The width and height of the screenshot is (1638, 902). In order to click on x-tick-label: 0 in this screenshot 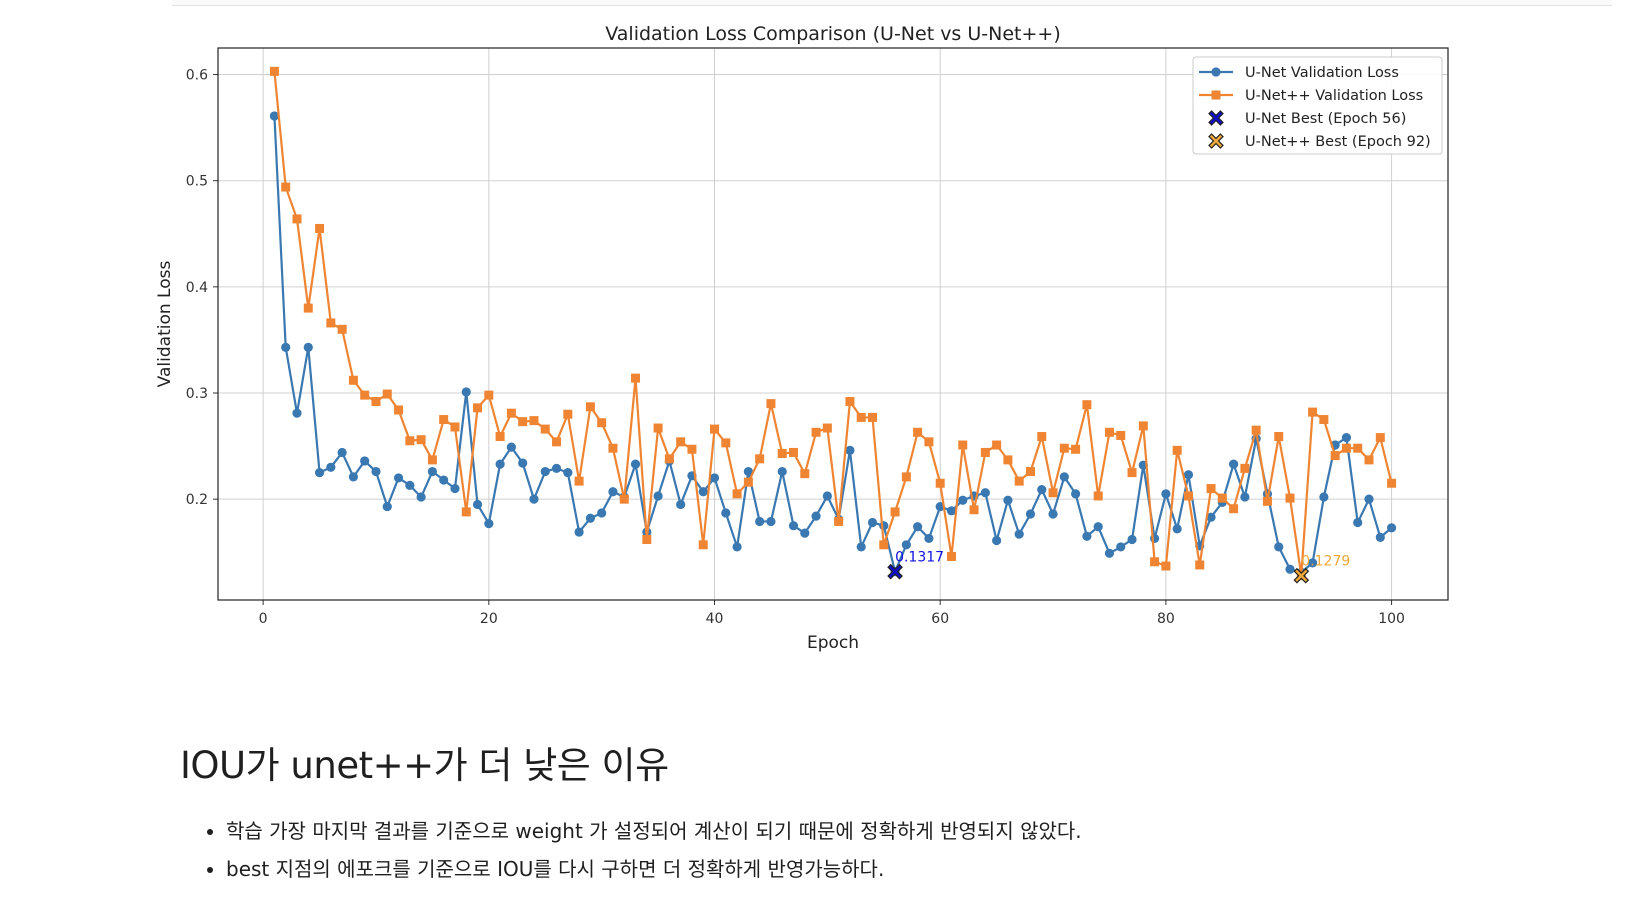, I will do `click(263, 619)`.